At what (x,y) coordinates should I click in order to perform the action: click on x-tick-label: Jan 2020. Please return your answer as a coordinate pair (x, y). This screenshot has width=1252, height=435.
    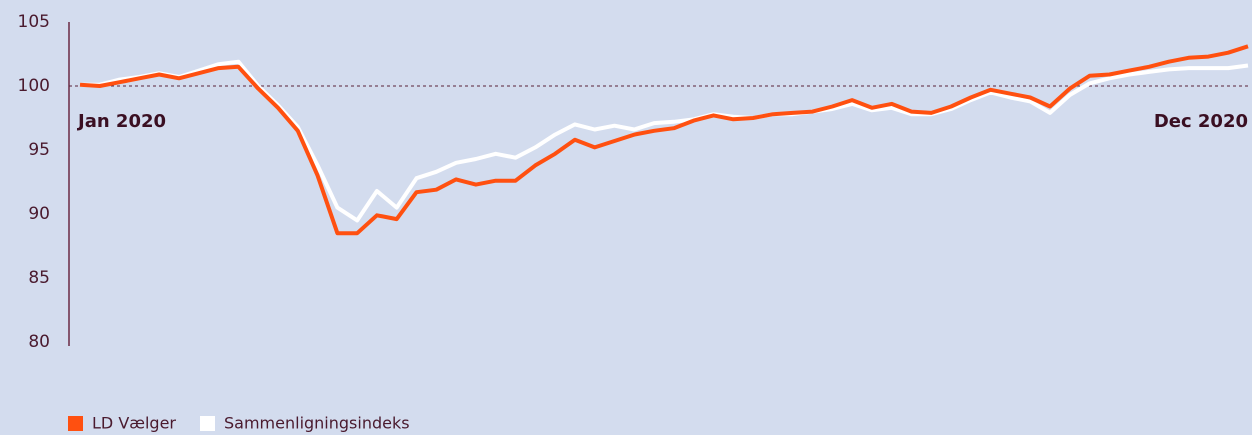
    Looking at the image, I should click on (121, 121).